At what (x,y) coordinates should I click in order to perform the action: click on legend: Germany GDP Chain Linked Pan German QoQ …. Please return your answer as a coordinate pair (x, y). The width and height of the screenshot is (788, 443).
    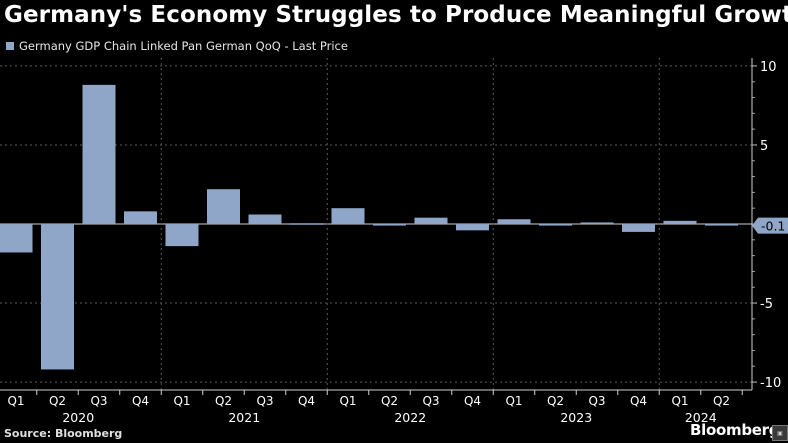
    Looking at the image, I should click on (177, 46).